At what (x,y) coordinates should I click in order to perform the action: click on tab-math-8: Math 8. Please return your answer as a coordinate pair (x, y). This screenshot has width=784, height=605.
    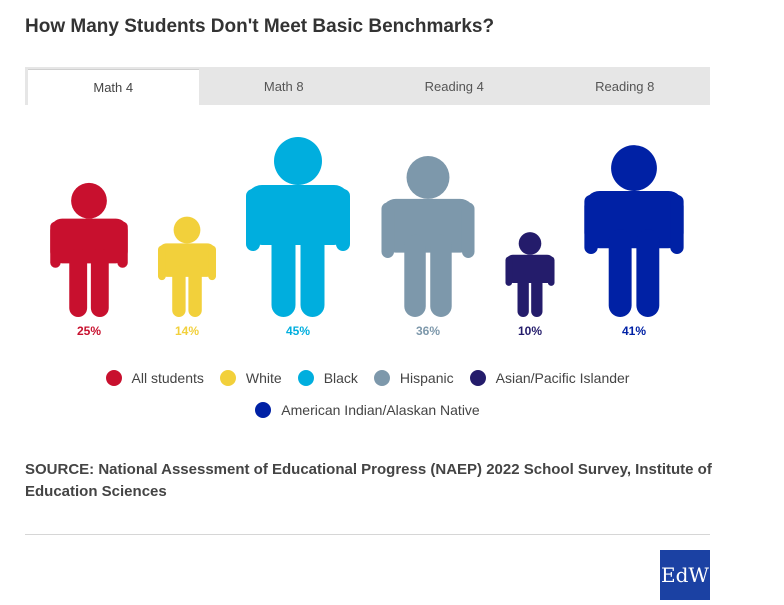
    Looking at the image, I should click on (283, 86).